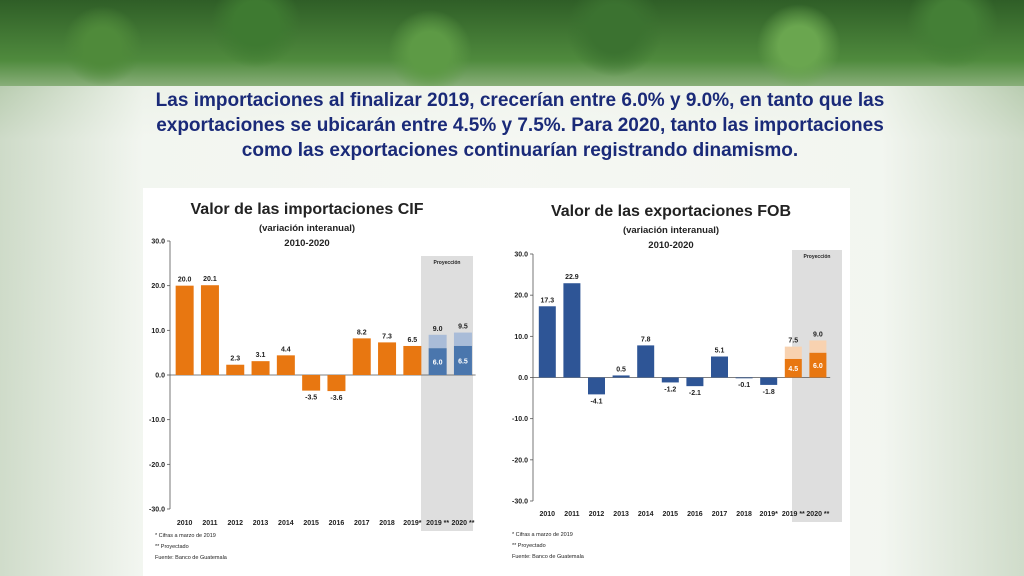 The image size is (1024, 576). What do you see at coordinates (529, 546) in the screenshot?
I see `exports-footnote: ** Proyectado` at bounding box center [529, 546].